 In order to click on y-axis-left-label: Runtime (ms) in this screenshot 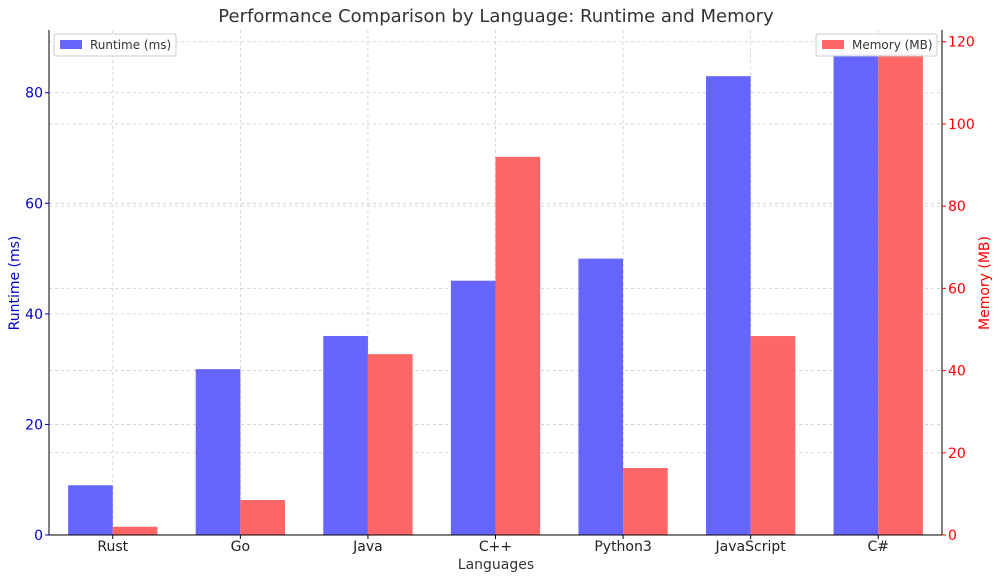, I will do `click(15, 283)`.